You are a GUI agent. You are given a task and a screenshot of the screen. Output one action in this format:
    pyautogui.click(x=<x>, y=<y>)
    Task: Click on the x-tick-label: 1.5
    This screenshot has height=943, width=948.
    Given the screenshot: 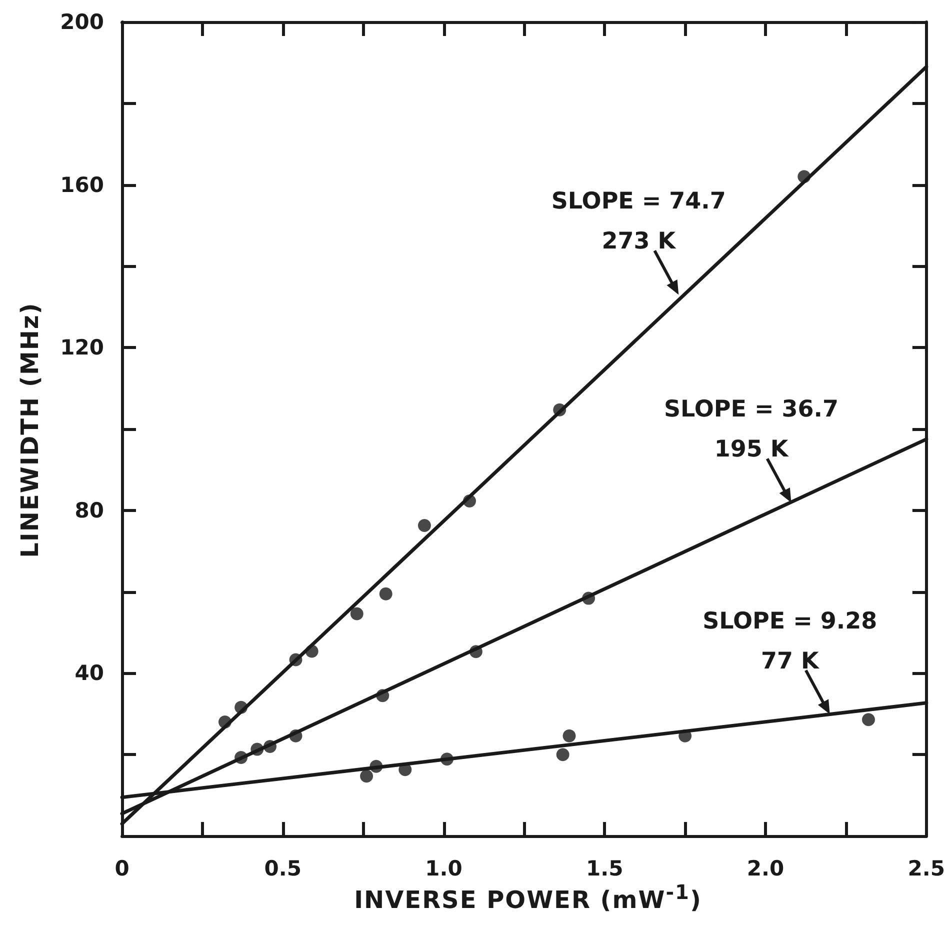 What is the action you would take?
    pyautogui.click(x=605, y=868)
    